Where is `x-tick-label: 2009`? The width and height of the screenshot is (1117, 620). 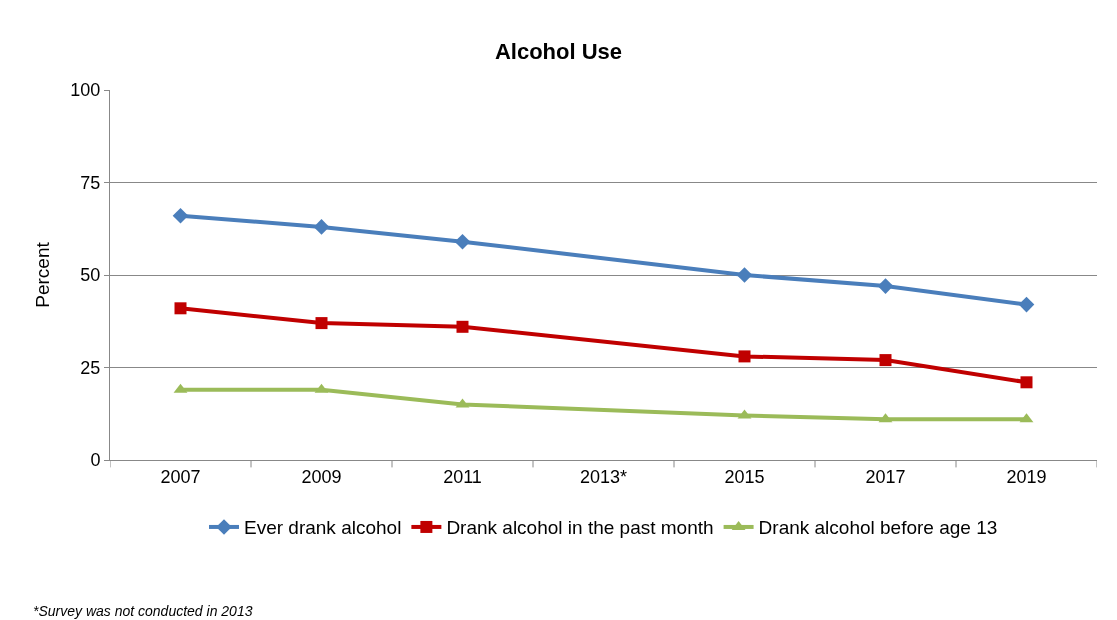
x-tick-label: 2009 is located at coordinates (321, 476).